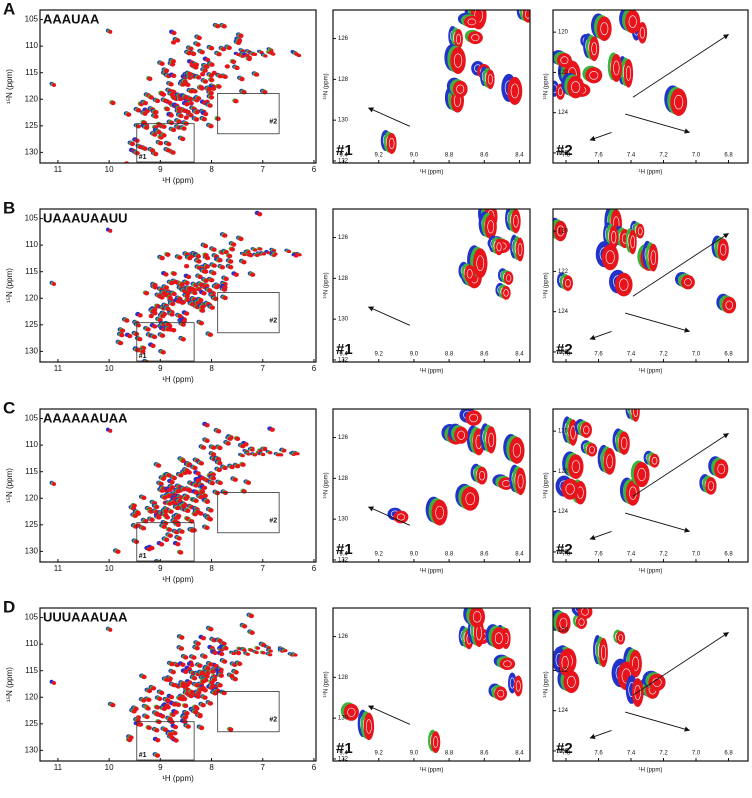 The image size is (752, 798). What do you see at coordinates (9, 86) in the screenshot?
I see `y-axis-label: ¹⁵N (ppm)` at bounding box center [9, 86].